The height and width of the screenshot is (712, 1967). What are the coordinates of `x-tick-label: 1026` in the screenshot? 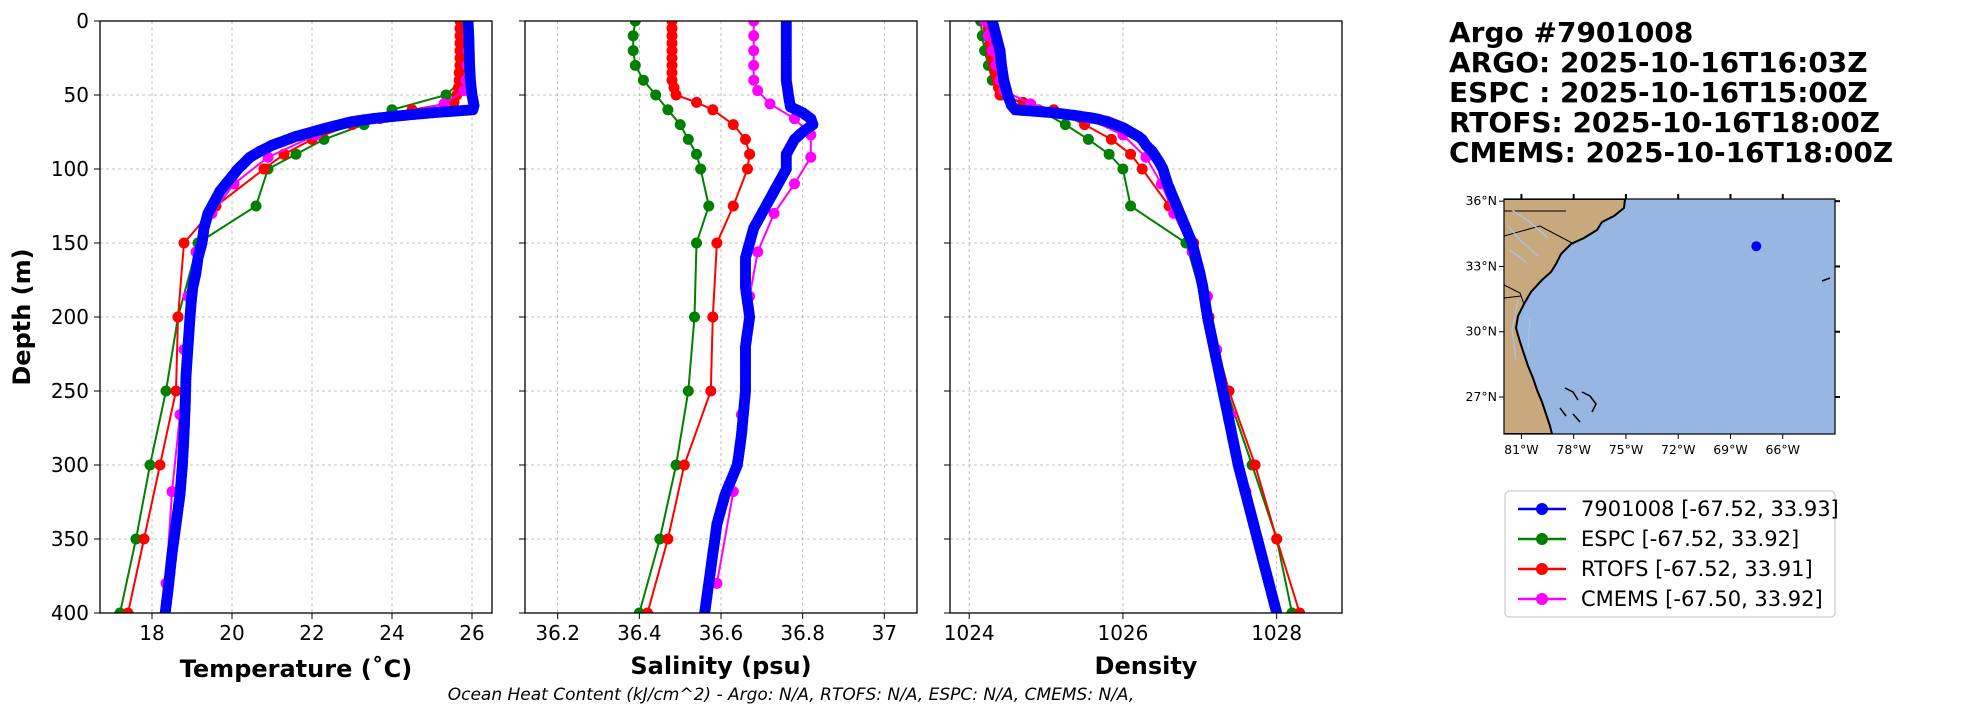 It's located at (1122, 633).